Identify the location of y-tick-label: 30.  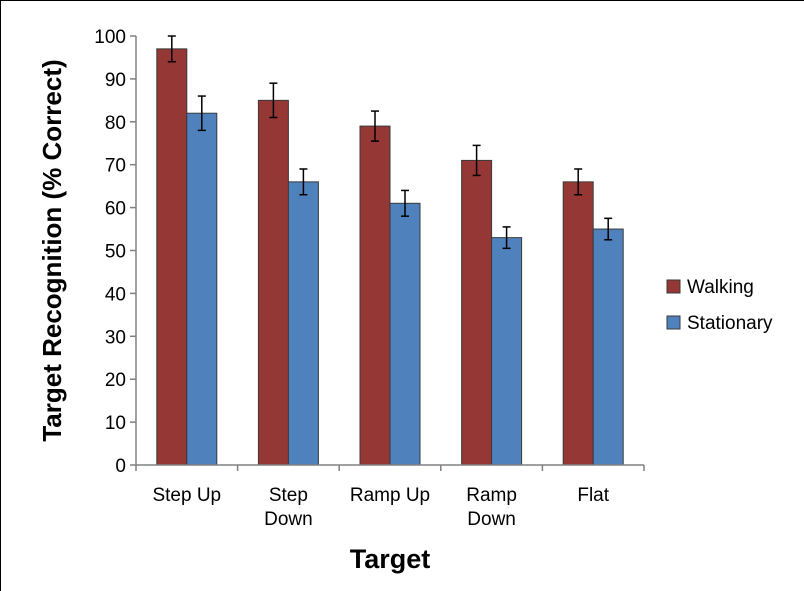
(115, 337).